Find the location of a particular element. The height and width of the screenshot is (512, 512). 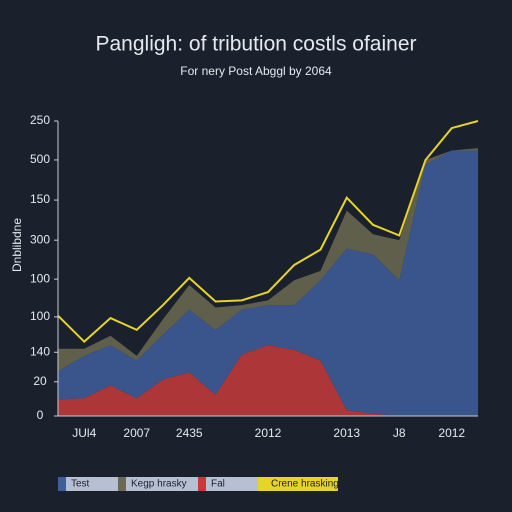

x-tick-label: 2435 is located at coordinates (189, 433).